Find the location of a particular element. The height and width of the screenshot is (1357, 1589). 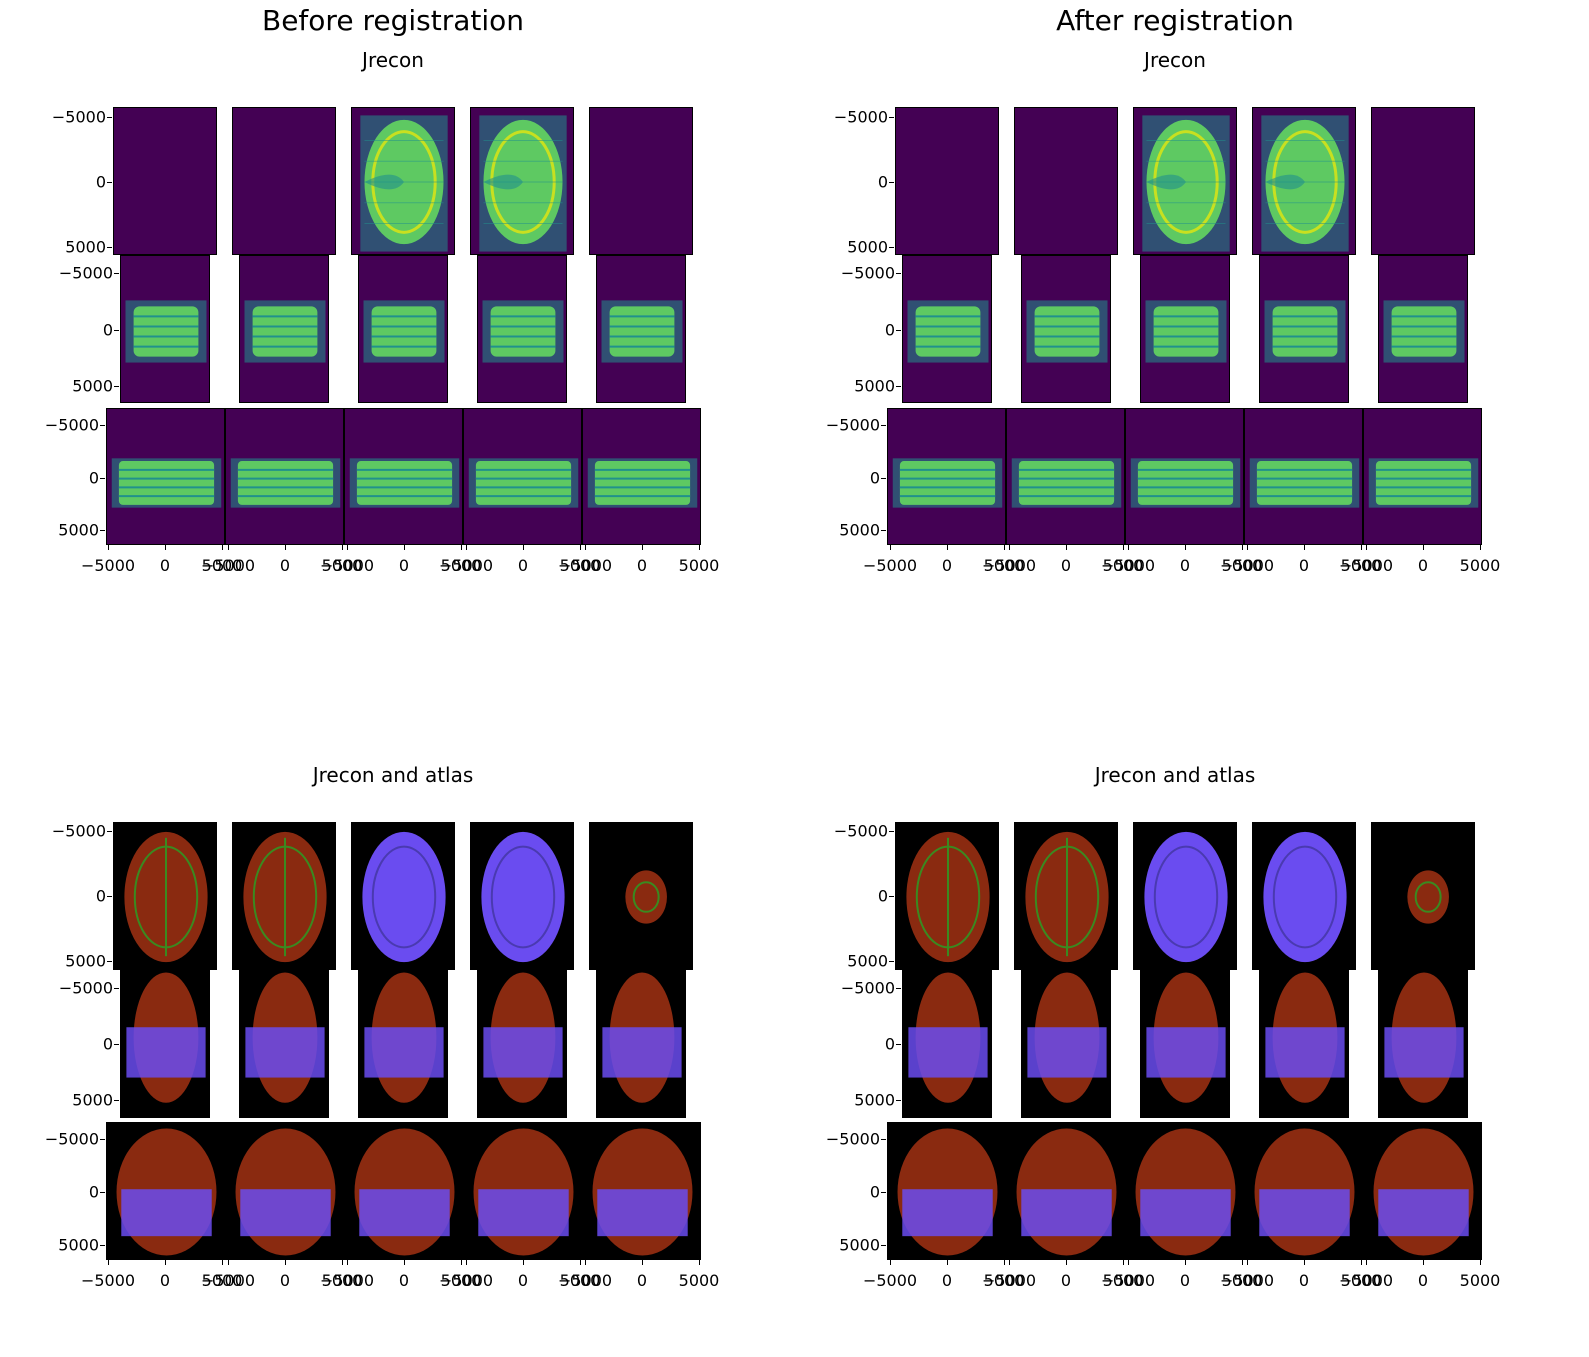

suptitle-before: Before registration is located at coordinates (393, 20).